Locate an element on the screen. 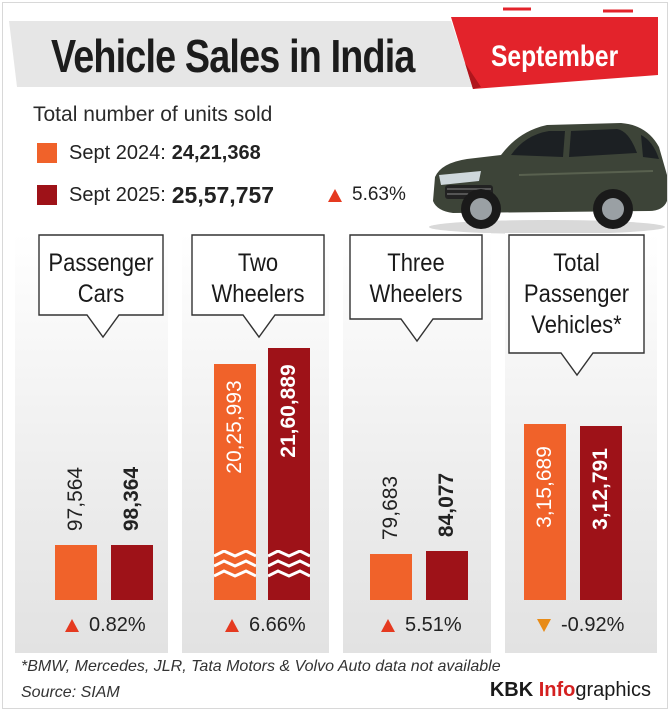 The height and width of the screenshot is (711, 670). bar-value-two-wheelers-2025: 21,60,889 is located at coordinates (288, 411).